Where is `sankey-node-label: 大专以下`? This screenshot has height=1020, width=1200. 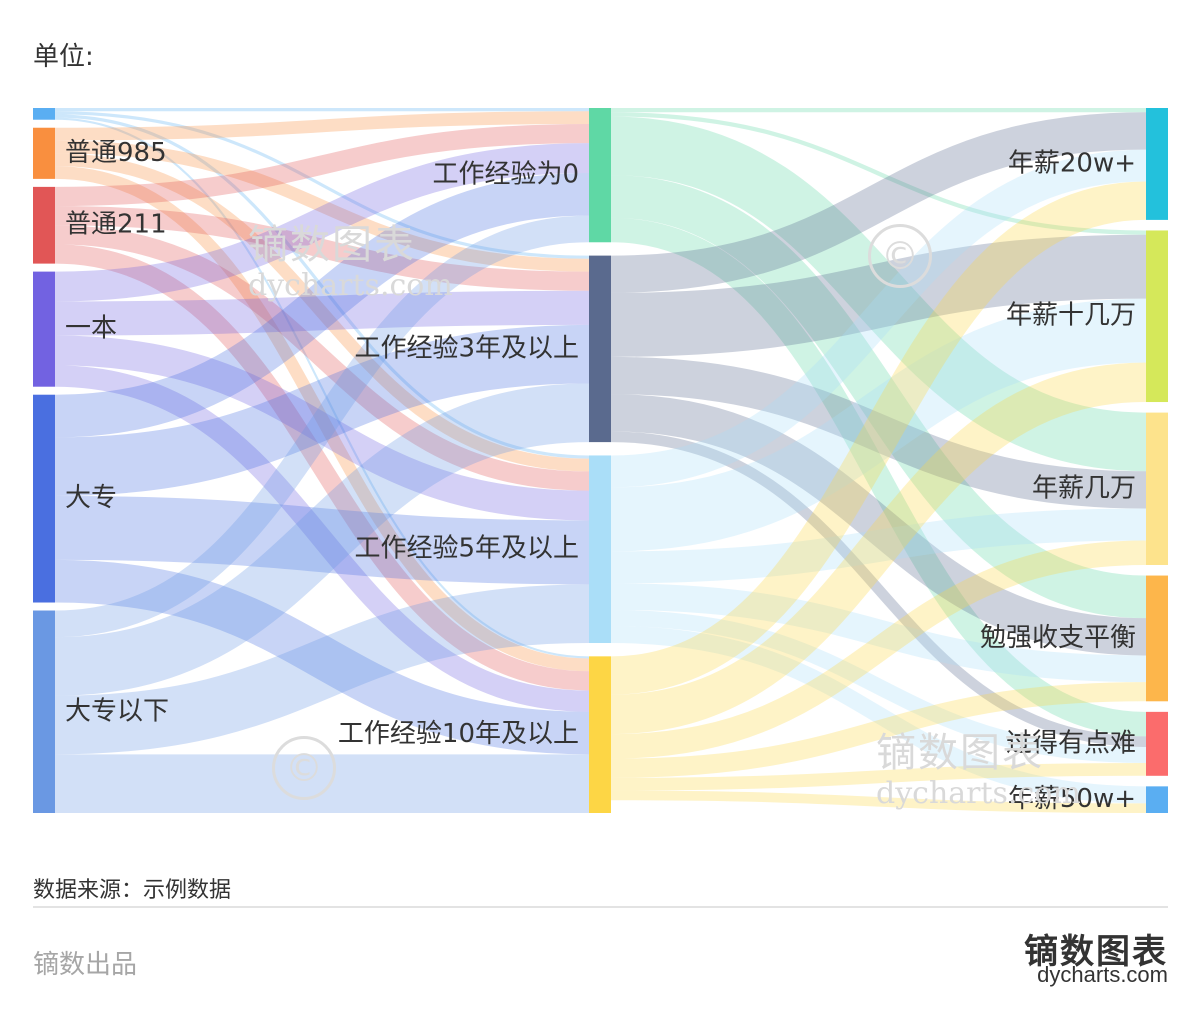
sankey-node-label: 大专以下 is located at coordinates (117, 711).